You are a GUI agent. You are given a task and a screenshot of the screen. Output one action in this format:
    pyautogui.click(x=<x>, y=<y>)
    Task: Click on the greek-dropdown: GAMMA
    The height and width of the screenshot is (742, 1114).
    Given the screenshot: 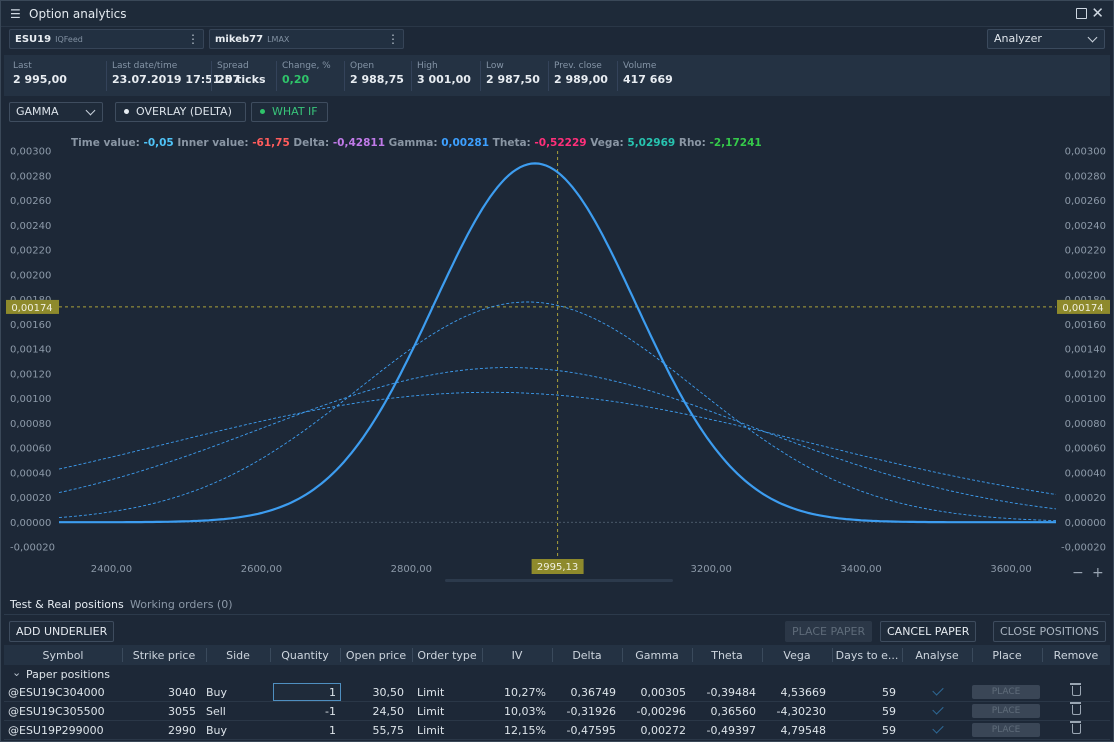 What is the action you would take?
    pyautogui.click(x=56, y=112)
    